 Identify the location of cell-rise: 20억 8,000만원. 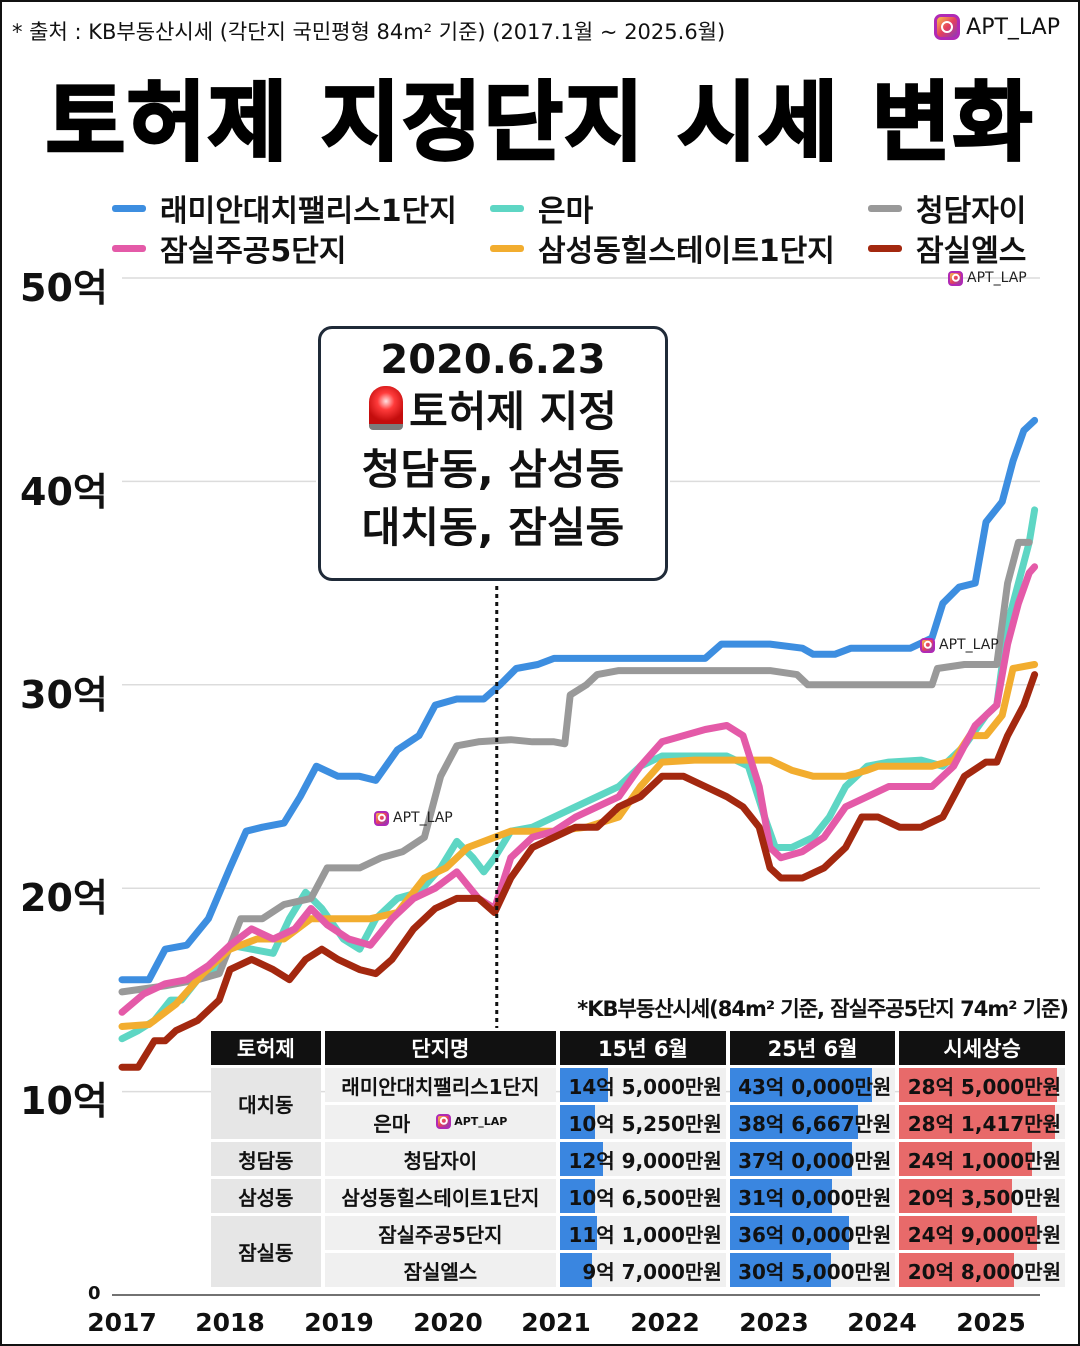
(982, 1270).